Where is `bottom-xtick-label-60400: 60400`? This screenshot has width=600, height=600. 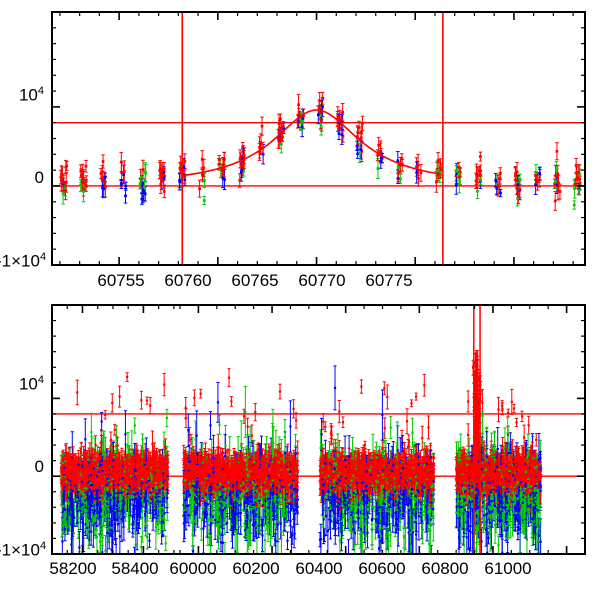
bottom-xtick-label-60400: 60400 is located at coordinates (319, 568).